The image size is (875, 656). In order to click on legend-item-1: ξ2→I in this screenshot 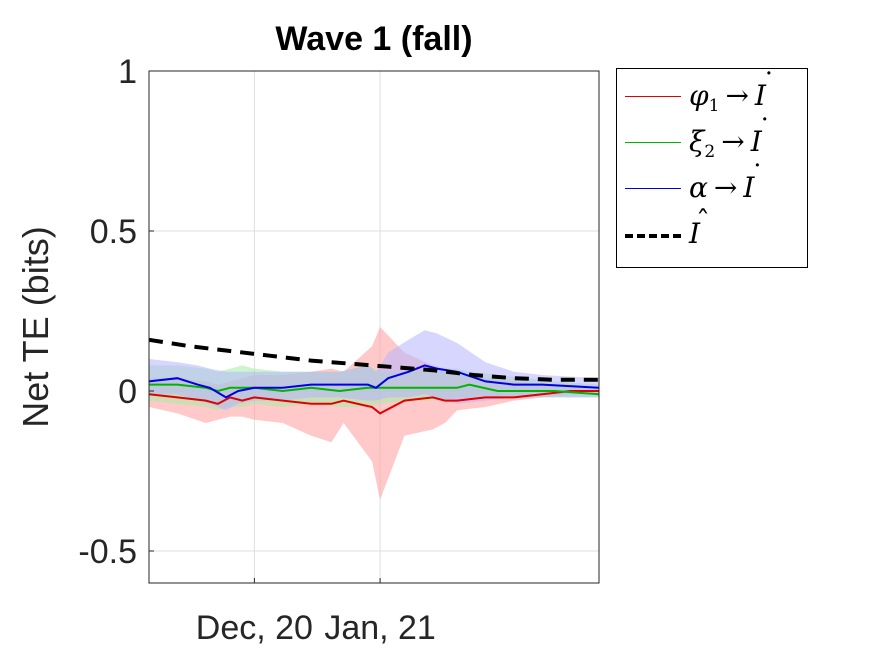, I will do `click(712, 139)`.